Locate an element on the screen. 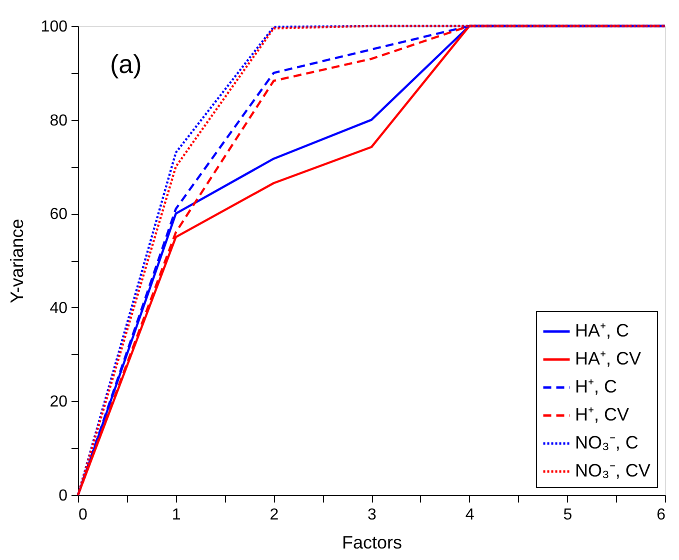  y-tick-label: 80 is located at coordinates (59, 121).